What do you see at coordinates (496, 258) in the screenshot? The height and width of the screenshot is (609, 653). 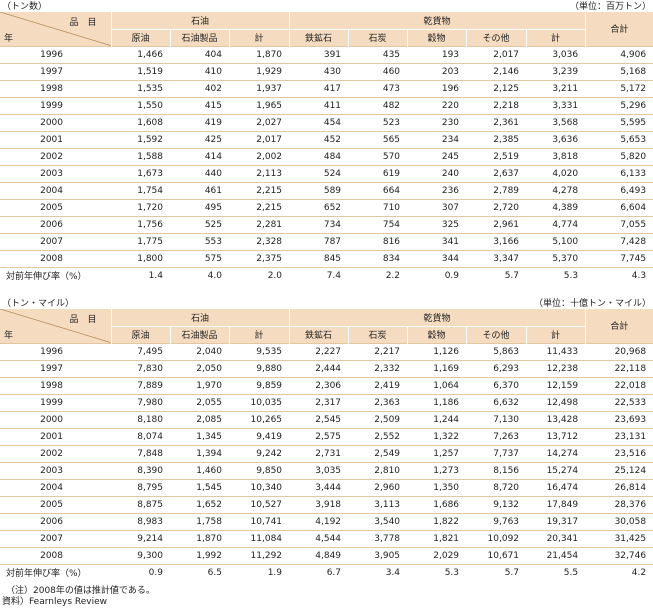 I see `value-cell: 3,347` at bounding box center [496, 258].